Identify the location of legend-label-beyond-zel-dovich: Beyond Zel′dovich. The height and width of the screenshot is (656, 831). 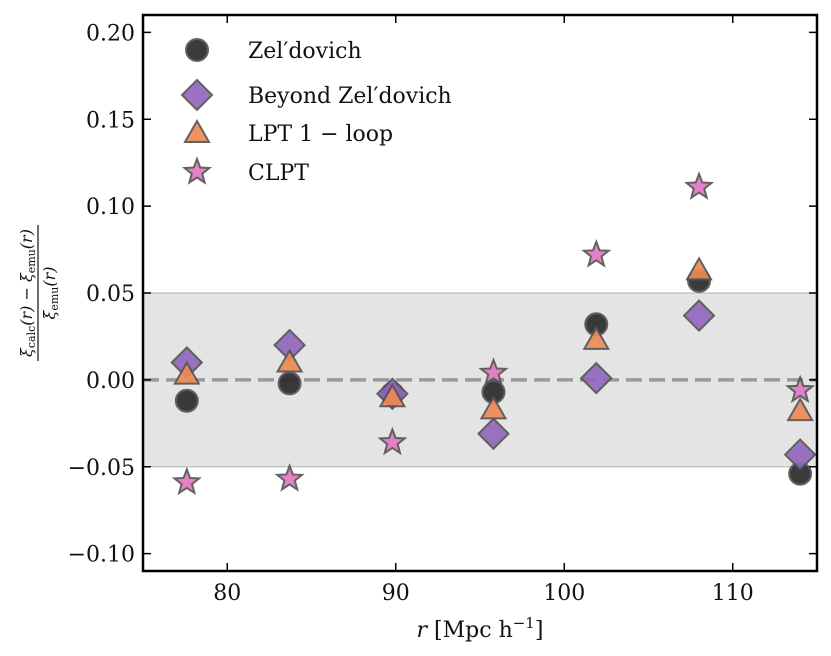
(350, 96).